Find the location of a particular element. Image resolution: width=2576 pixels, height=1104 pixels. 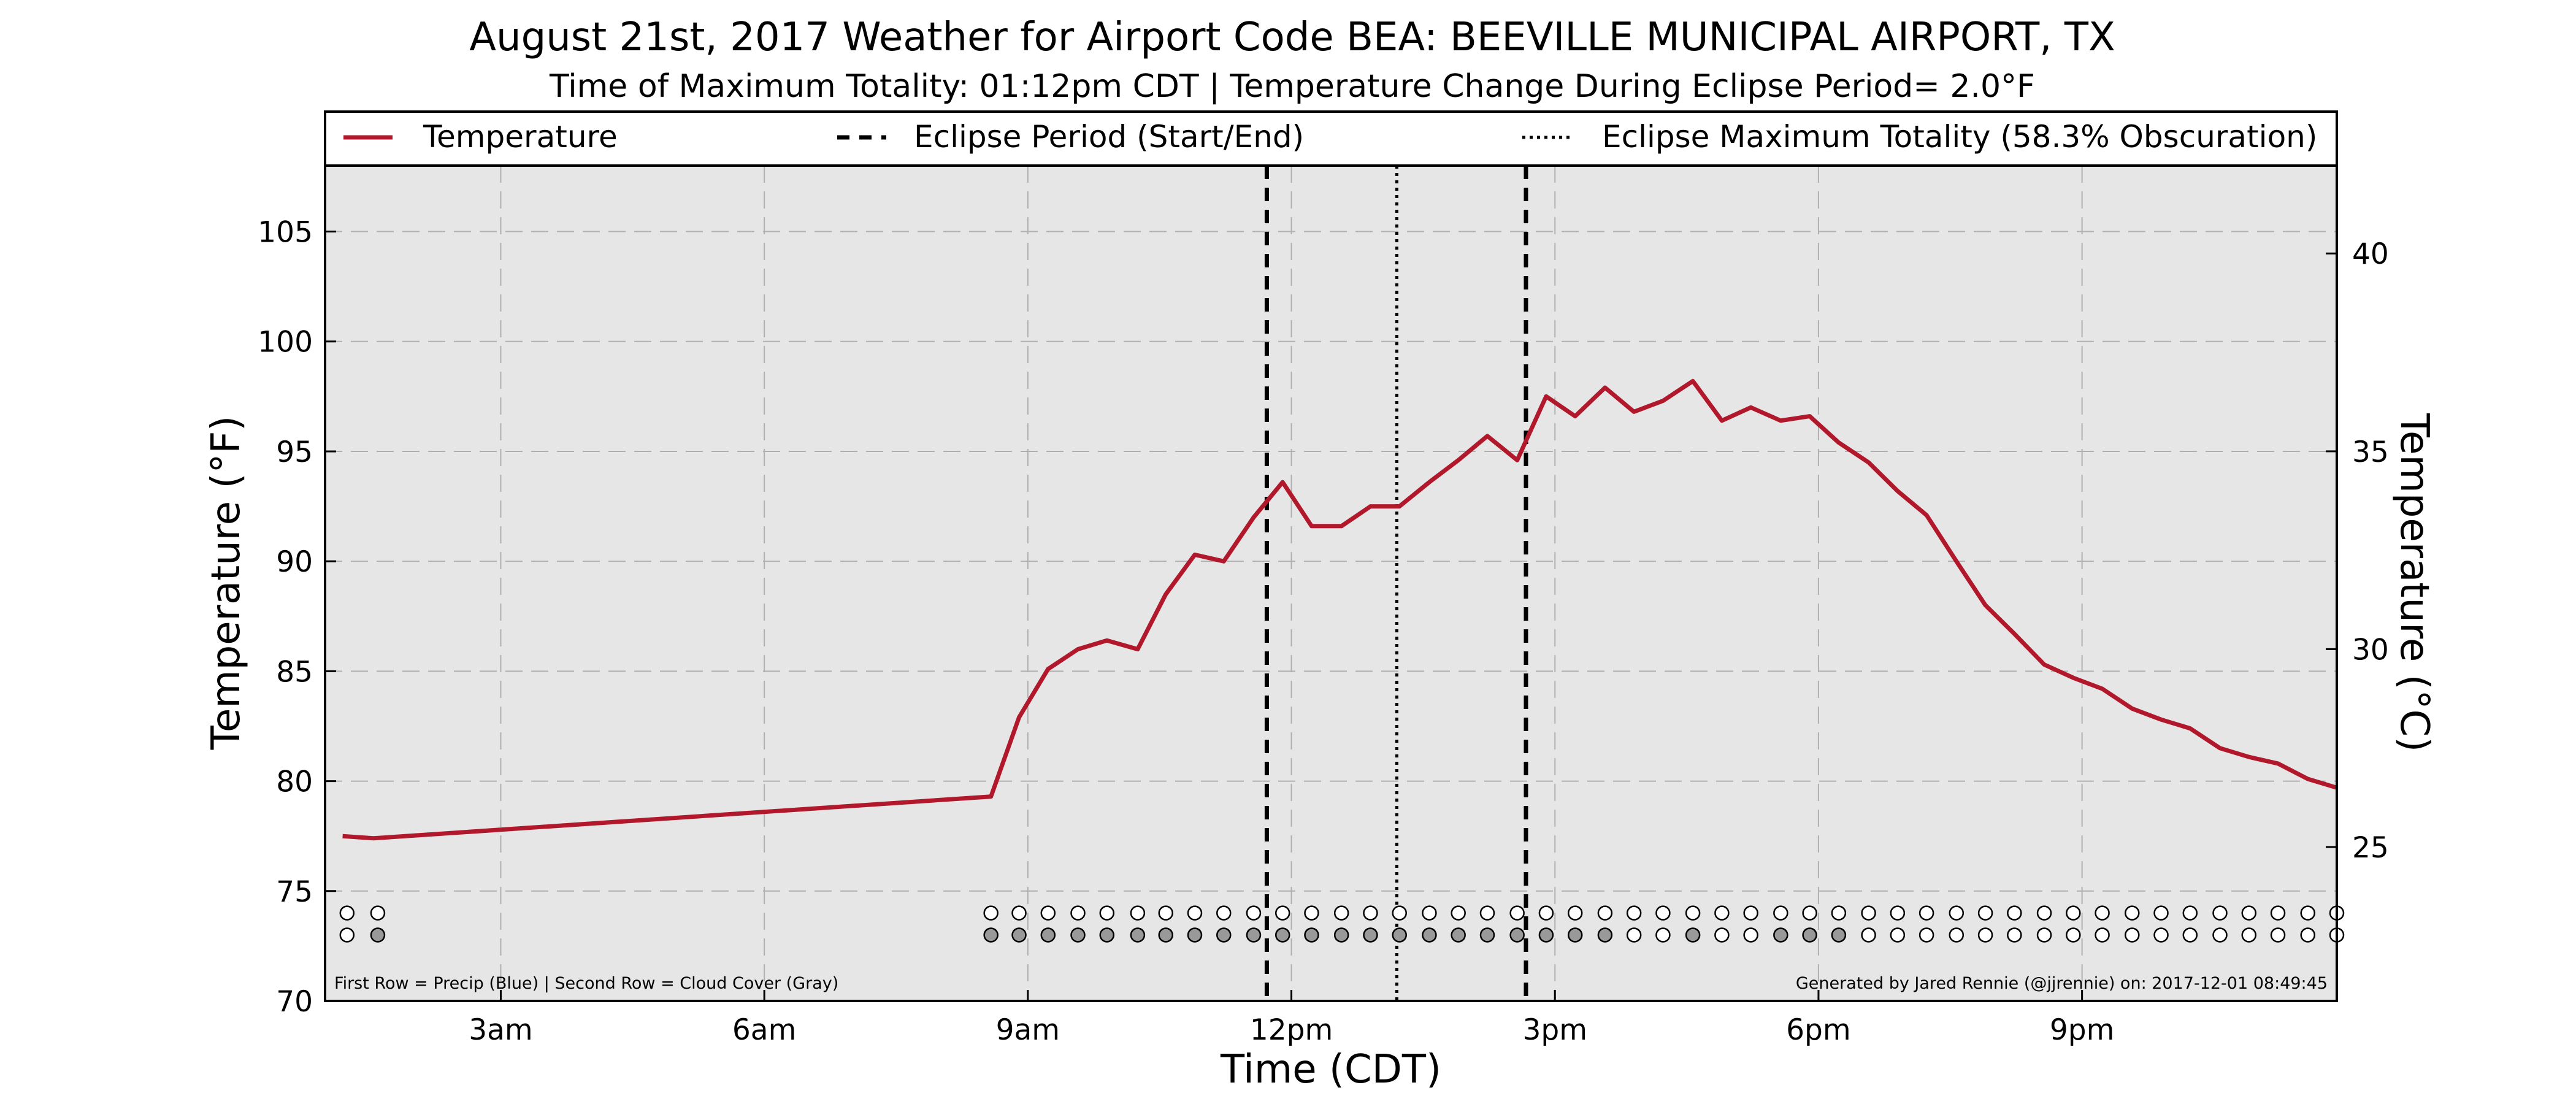

precip-cloud-markers is located at coordinates (1342, 924).